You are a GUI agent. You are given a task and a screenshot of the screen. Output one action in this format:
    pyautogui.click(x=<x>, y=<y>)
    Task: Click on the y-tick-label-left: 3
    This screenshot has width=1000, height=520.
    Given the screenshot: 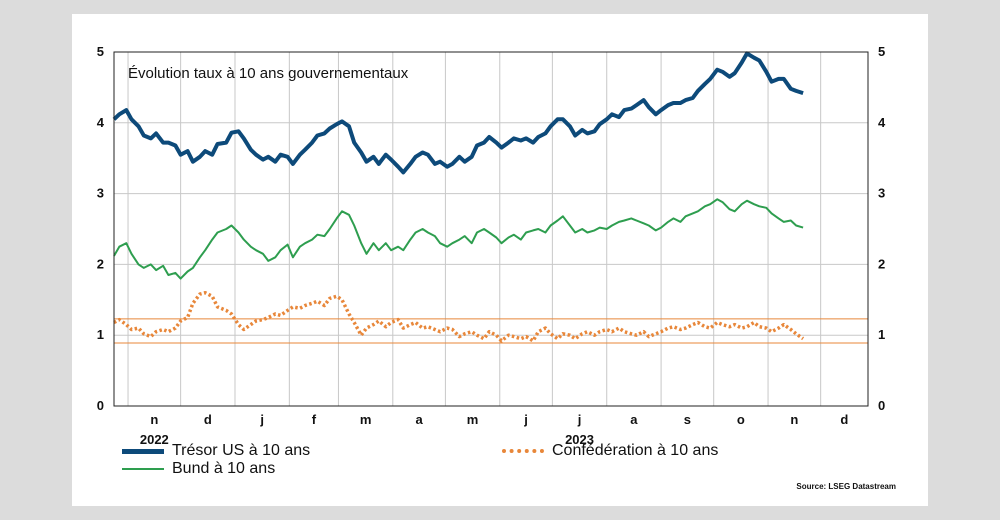 What is the action you would take?
    pyautogui.click(x=100, y=193)
    